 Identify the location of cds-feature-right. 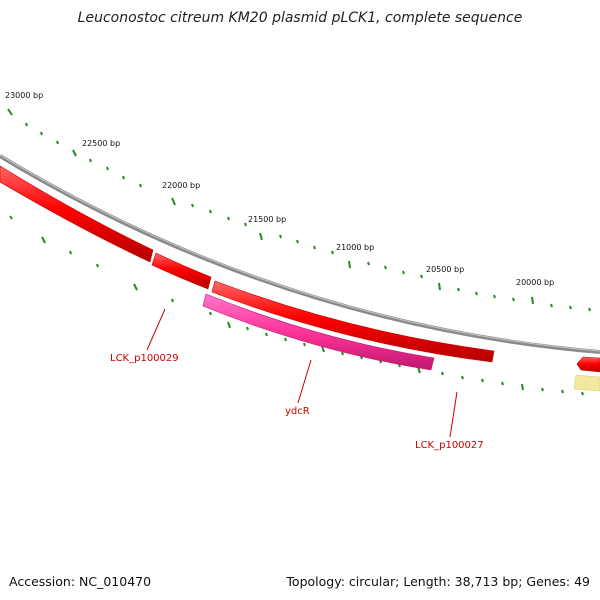
(588, 364).